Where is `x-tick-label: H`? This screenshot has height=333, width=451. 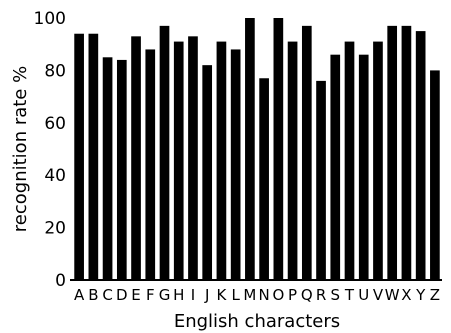
x-tick-label: H is located at coordinates (178, 295).